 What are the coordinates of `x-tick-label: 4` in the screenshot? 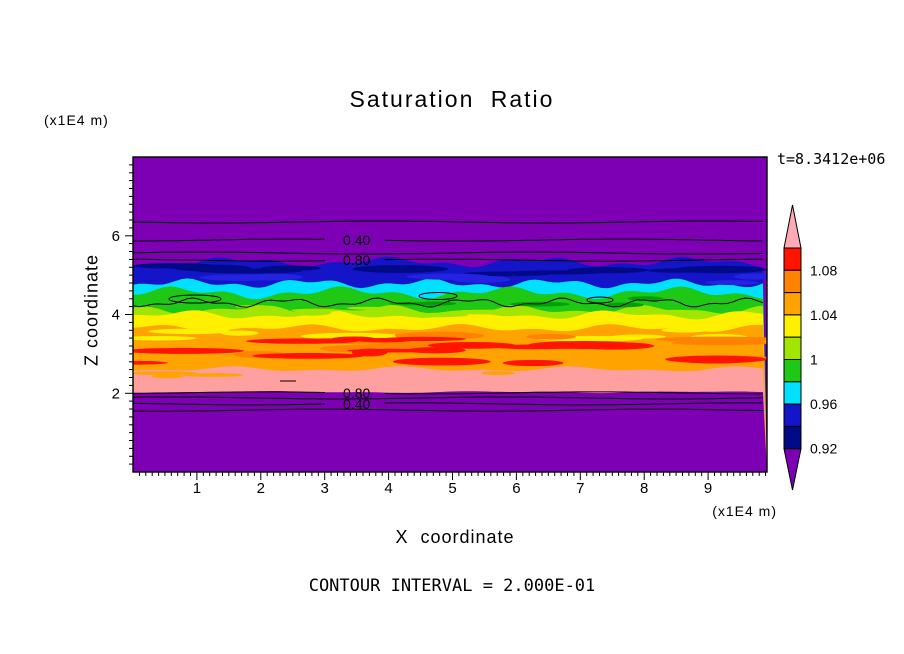 It's located at (388, 488).